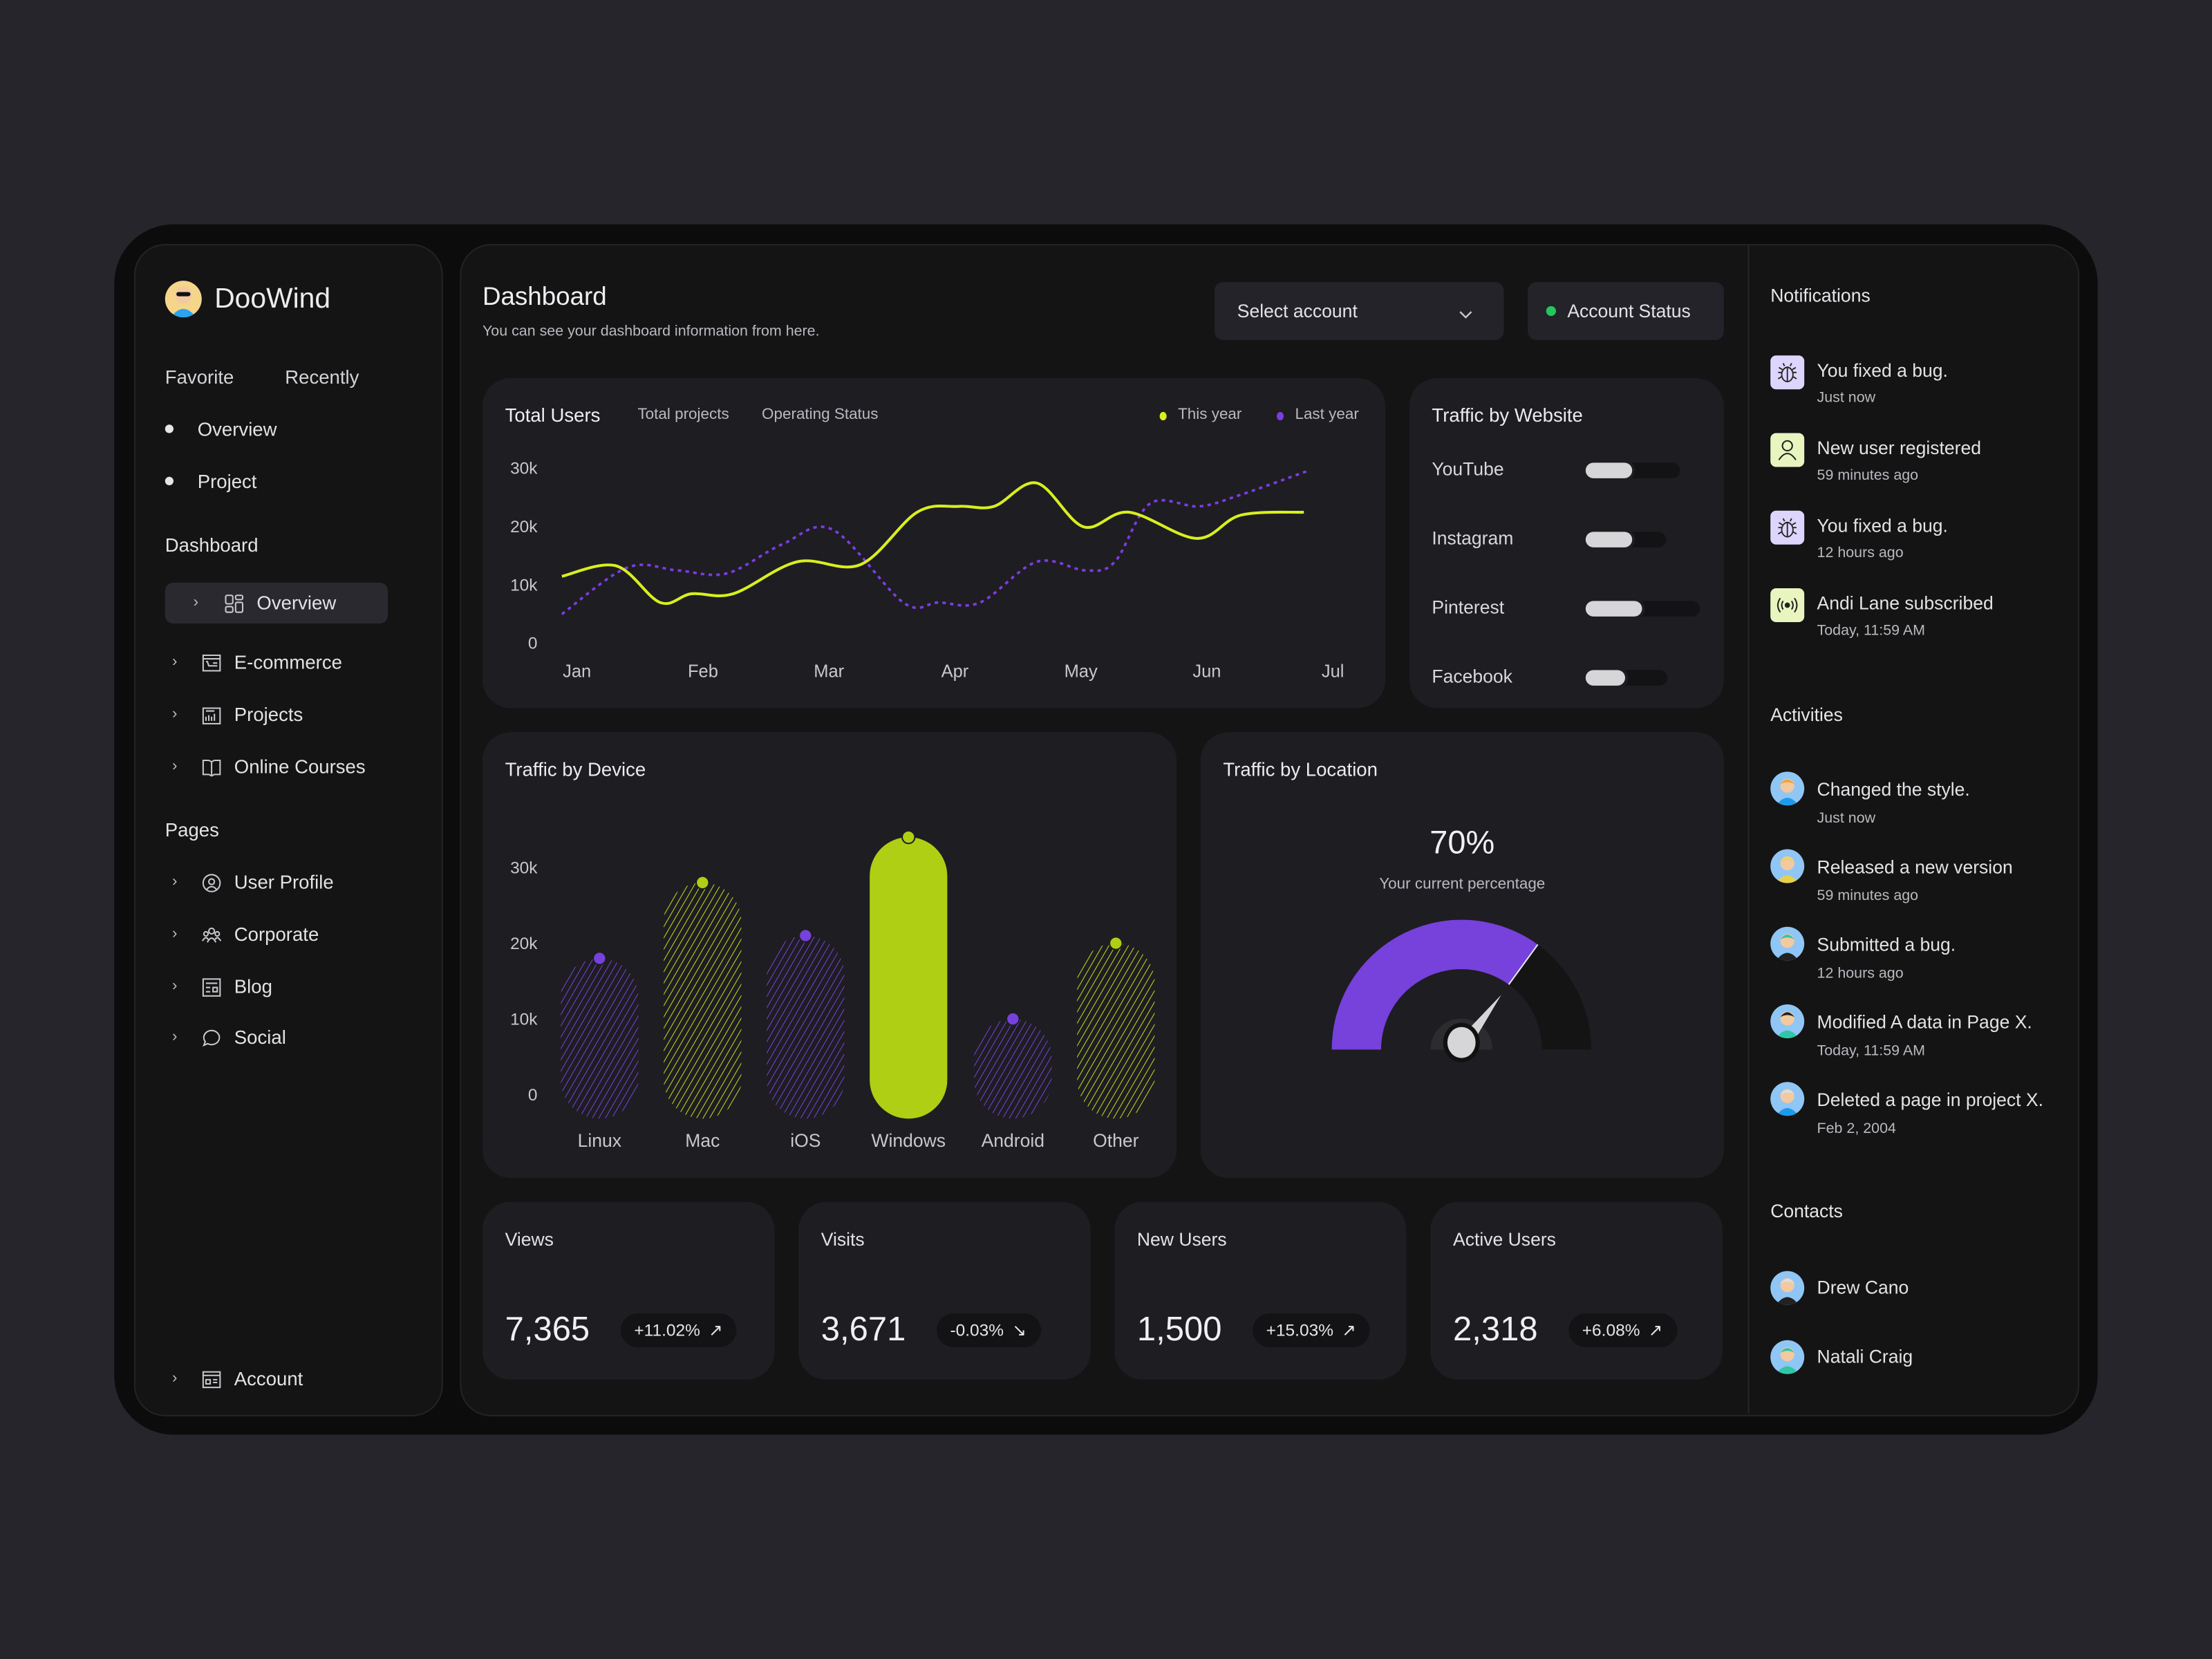  I want to click on user-icon, so click(1788, 450).